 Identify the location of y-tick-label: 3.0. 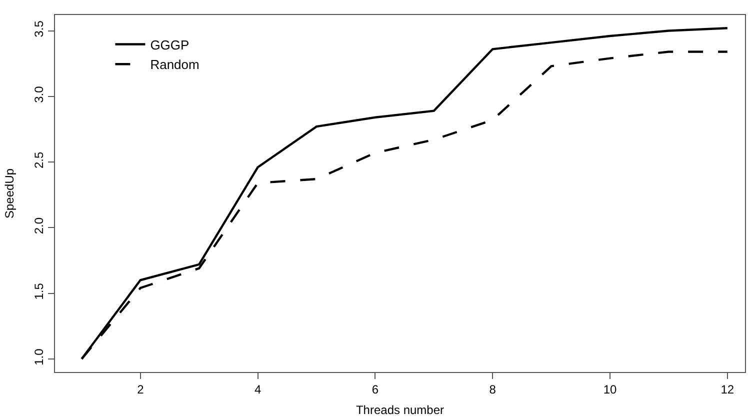
(39, 94).